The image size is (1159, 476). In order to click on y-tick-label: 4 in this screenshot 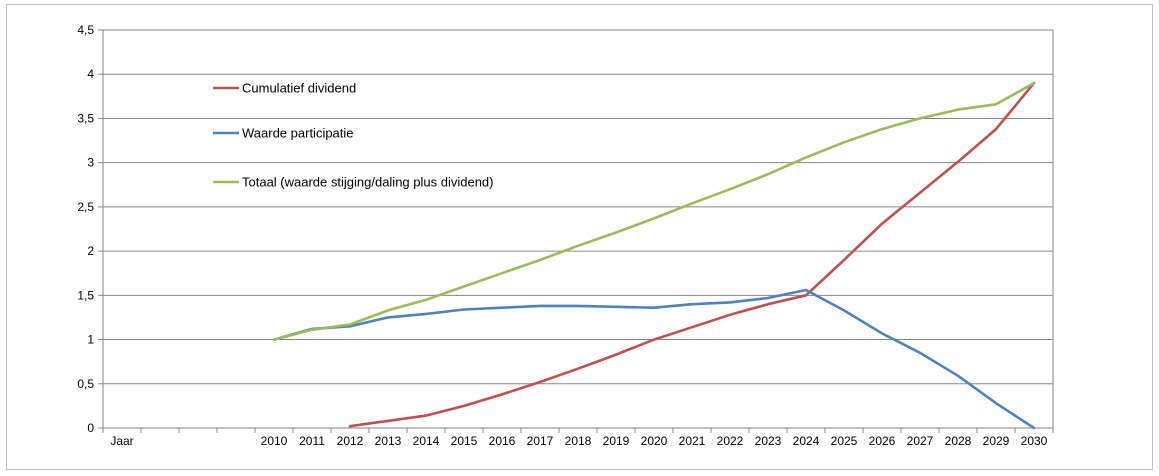, I will do `click(90, 74)`.